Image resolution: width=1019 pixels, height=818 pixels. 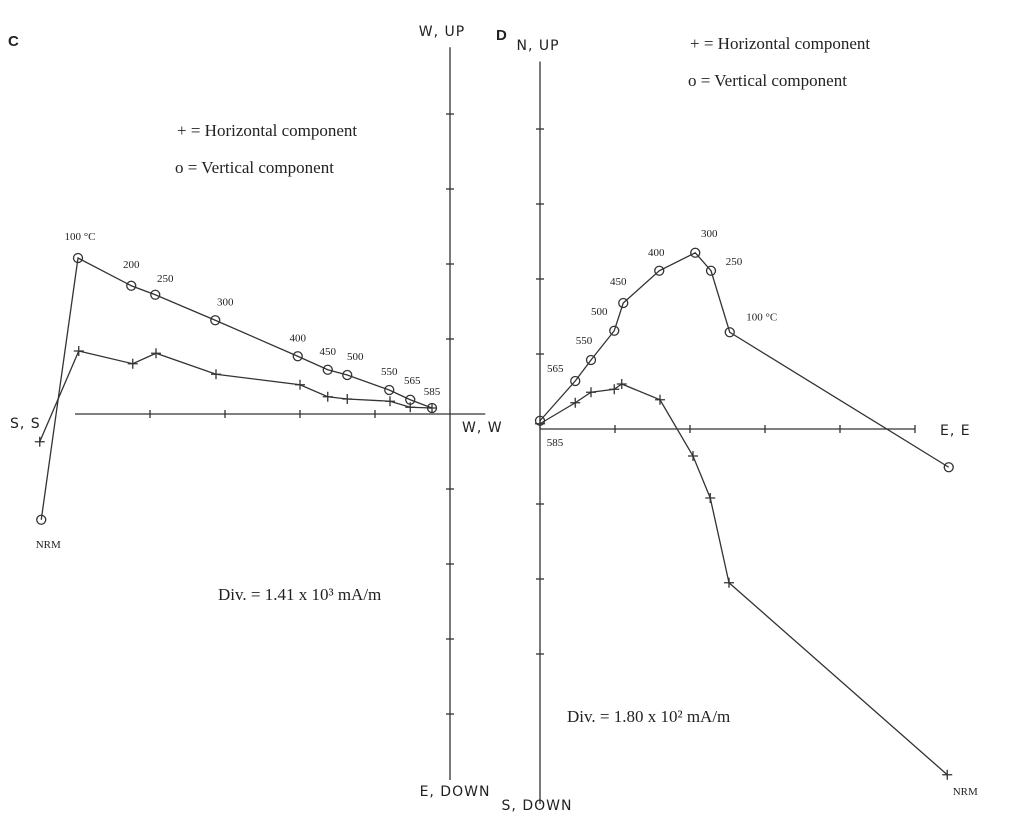 I want to click on axis-label: S, DOWN, so click(x=537, y=806).